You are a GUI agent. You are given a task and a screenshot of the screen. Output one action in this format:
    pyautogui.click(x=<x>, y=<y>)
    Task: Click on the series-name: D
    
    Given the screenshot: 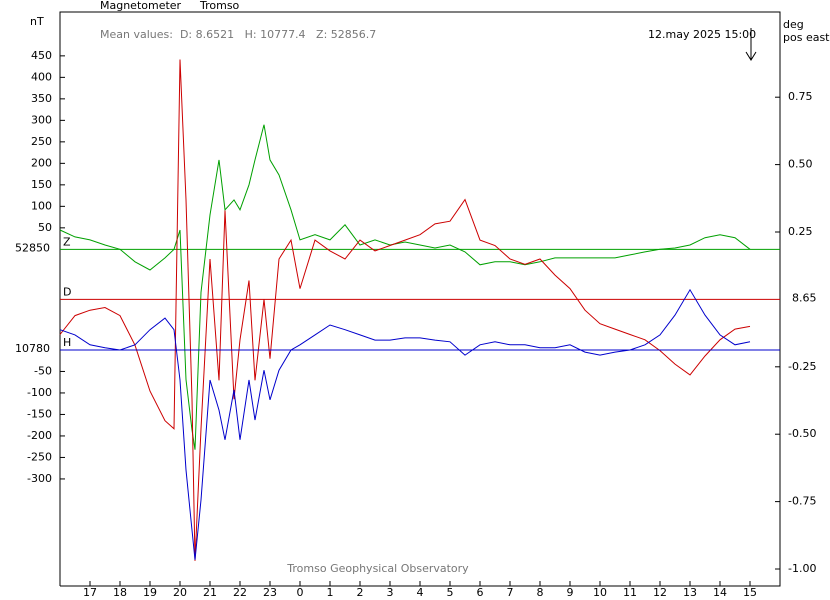 What is the action you would take?
    pyautogui.click(x=67, y=291)
    